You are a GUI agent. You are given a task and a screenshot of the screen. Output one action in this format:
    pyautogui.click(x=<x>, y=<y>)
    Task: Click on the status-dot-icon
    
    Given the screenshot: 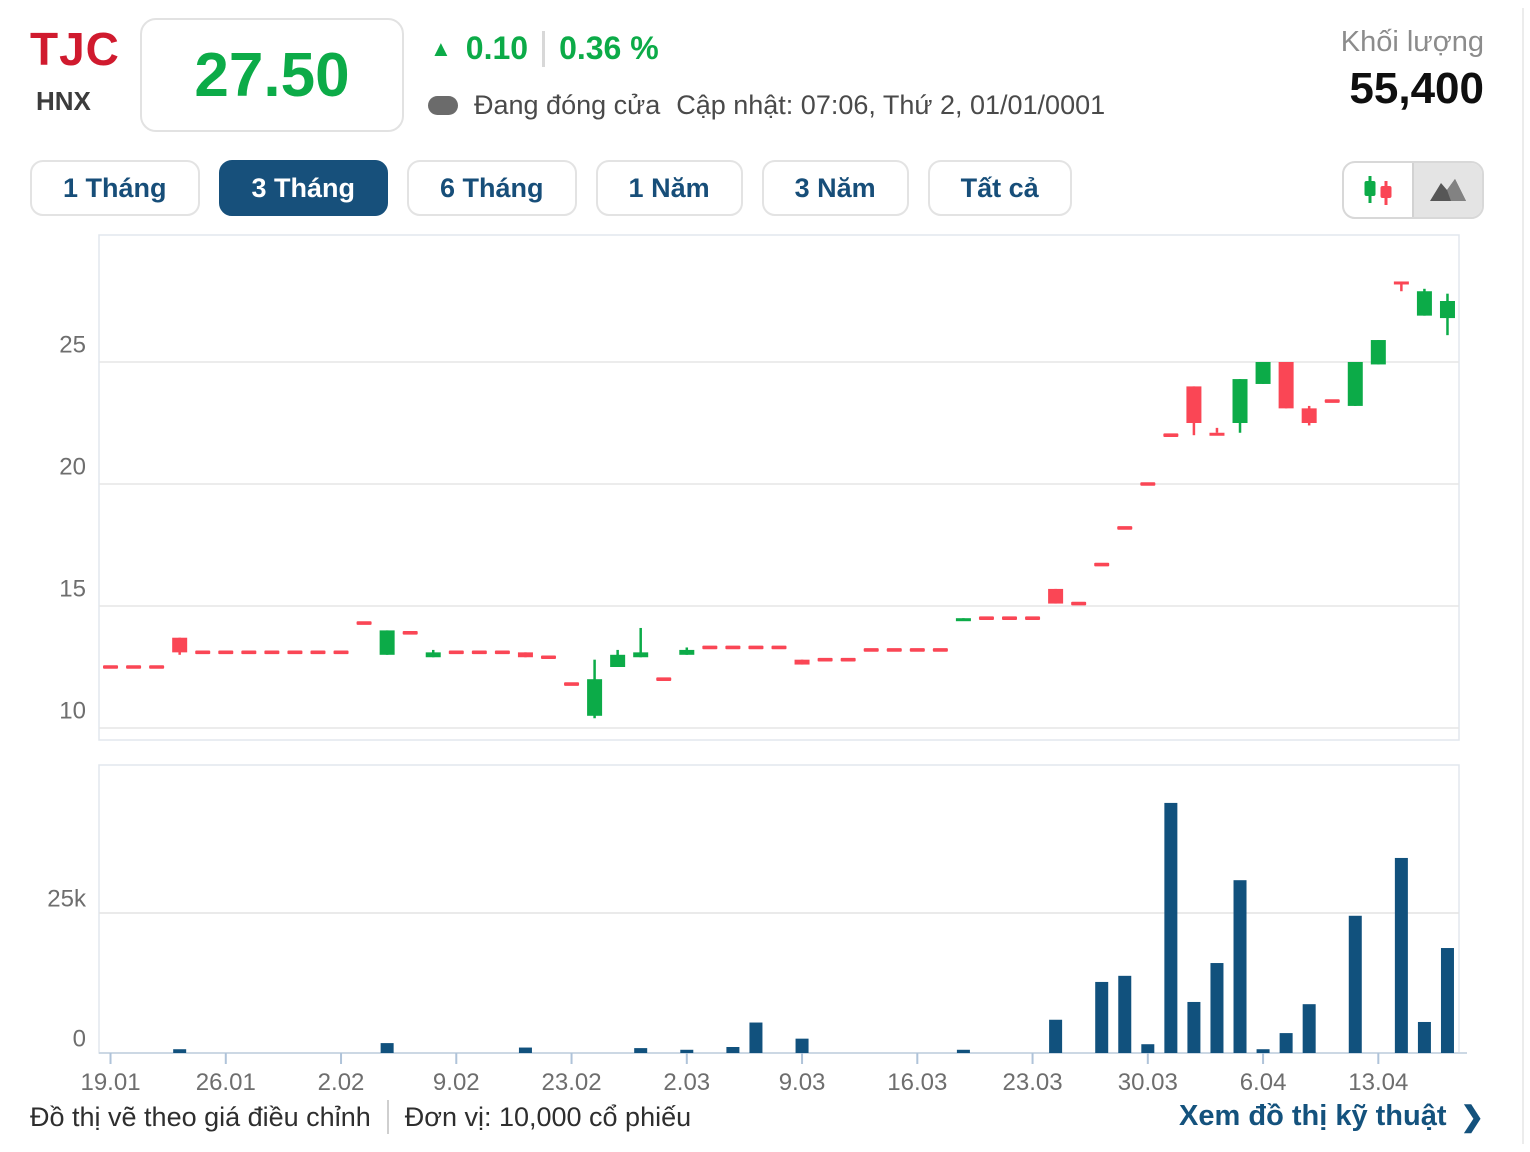 What is the action you would take?
    pyautogui.click(x=443, y=105)
    